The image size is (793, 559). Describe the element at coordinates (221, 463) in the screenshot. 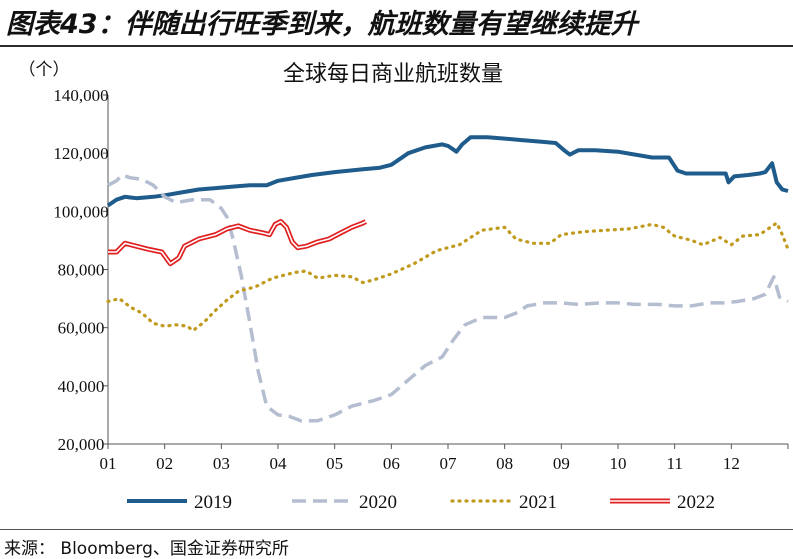

I see `x-tick-label: 03` at that location.